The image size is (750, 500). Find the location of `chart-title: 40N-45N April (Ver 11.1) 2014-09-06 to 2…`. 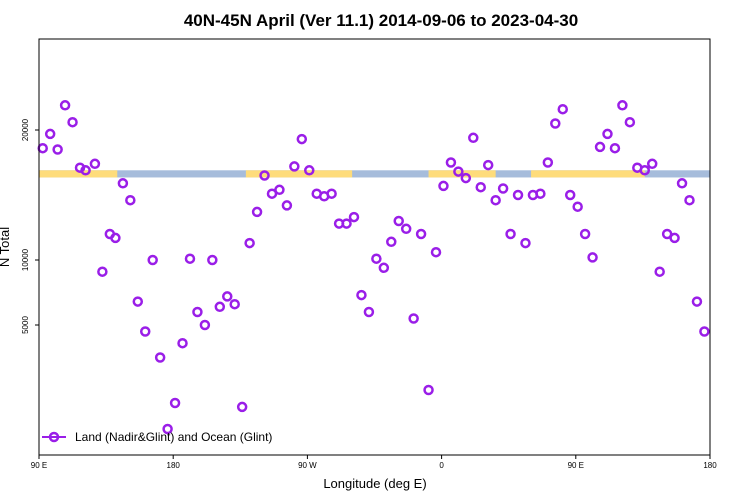

chart-title: 40N-45N April (Ver 11.1) 2014-09-06 to 2… is located at coordinates (381, 20).